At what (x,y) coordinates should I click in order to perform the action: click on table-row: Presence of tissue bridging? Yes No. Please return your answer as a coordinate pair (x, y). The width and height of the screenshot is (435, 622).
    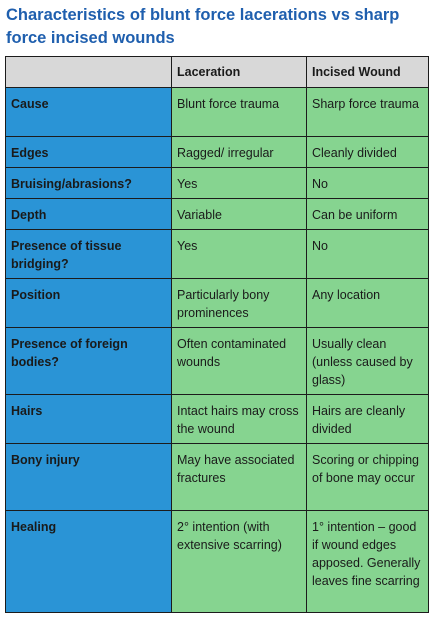
    Looking at the image, I should click on (217, 254).